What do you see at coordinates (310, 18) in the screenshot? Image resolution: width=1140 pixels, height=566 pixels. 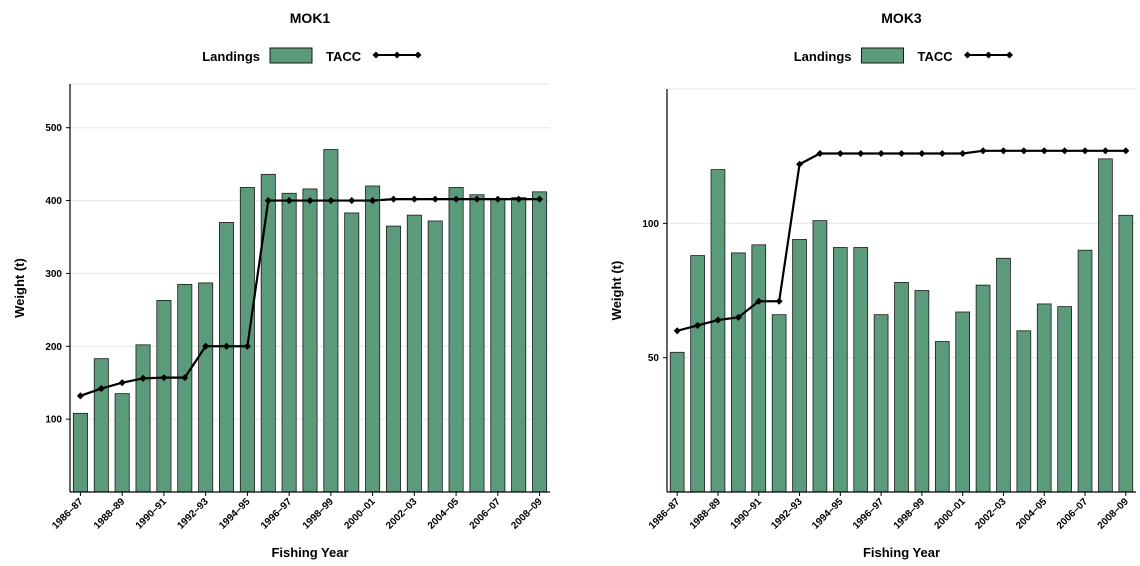 I see `chart-title: MOK1` at bounding box center [310, 18].